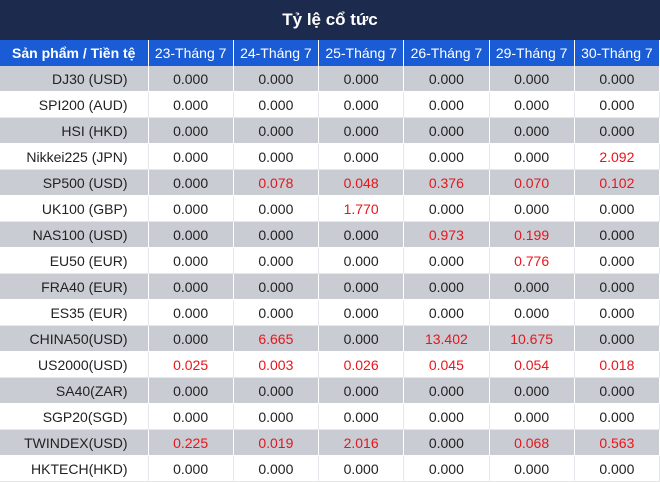  What do you see at coordinates (361, 53) in the screenshot?
I see `column-header-date: 25-Tháng 7` at bounding box center [361, 53].